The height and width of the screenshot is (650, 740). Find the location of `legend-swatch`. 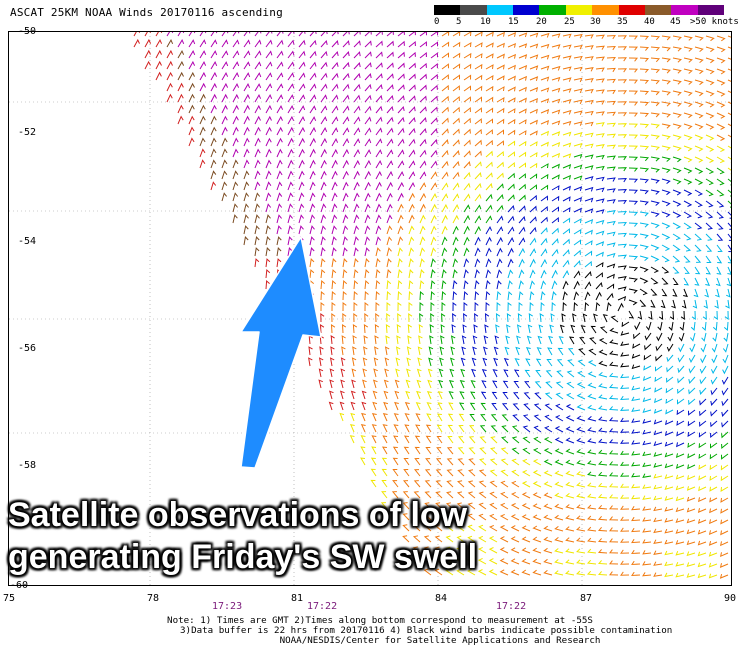

legend-swatch is located at coordinates (605, 10).